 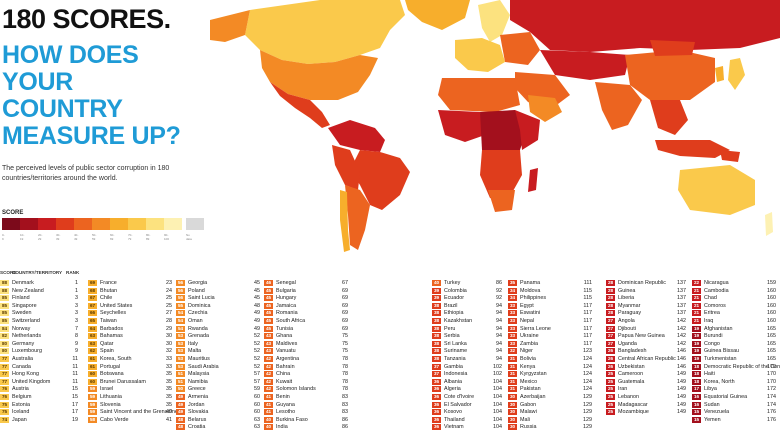 What do you see at coordinates (345, 336) in the screenshot?
I see `country-rank: 75` at bounding box center [345, 336].